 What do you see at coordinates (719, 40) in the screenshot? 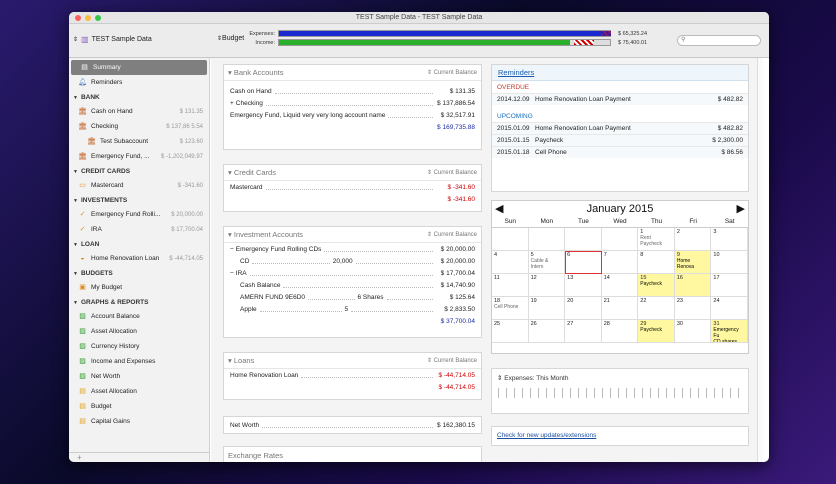
I see `search-input: ⚲` at bounding box center [719, 40].